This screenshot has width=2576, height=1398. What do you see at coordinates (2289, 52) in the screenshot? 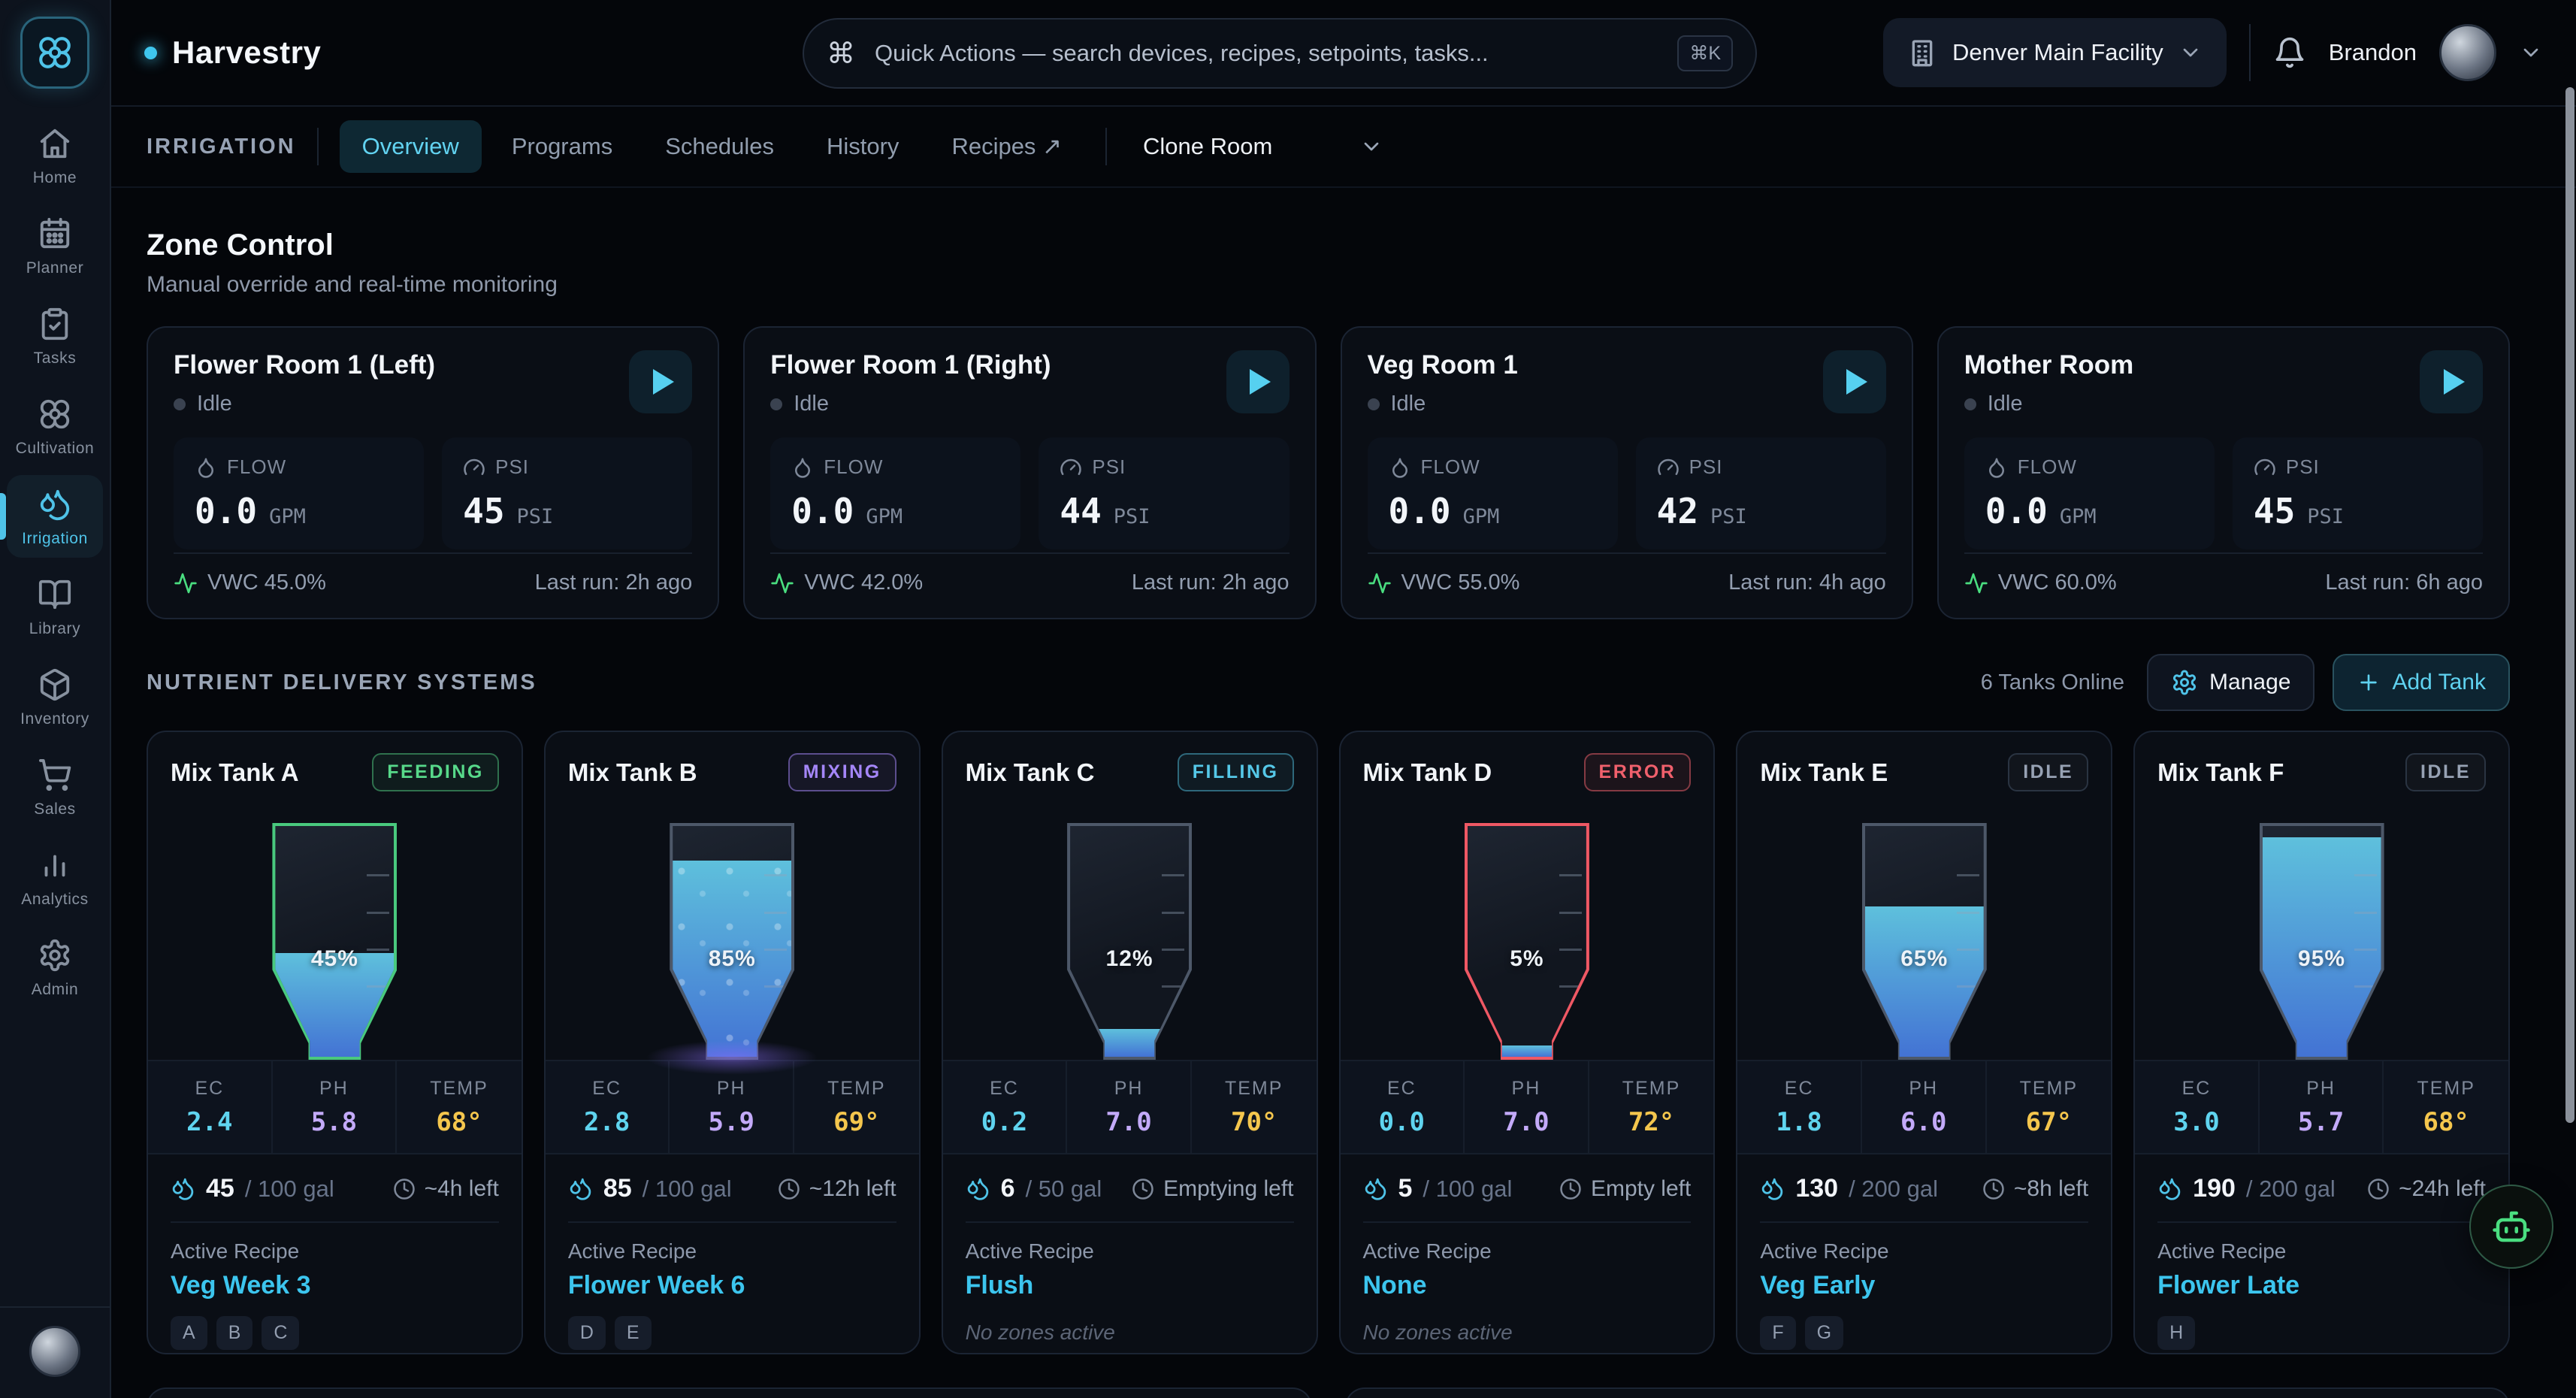
I see `bell-icon` at bounding box center [2289, 52].